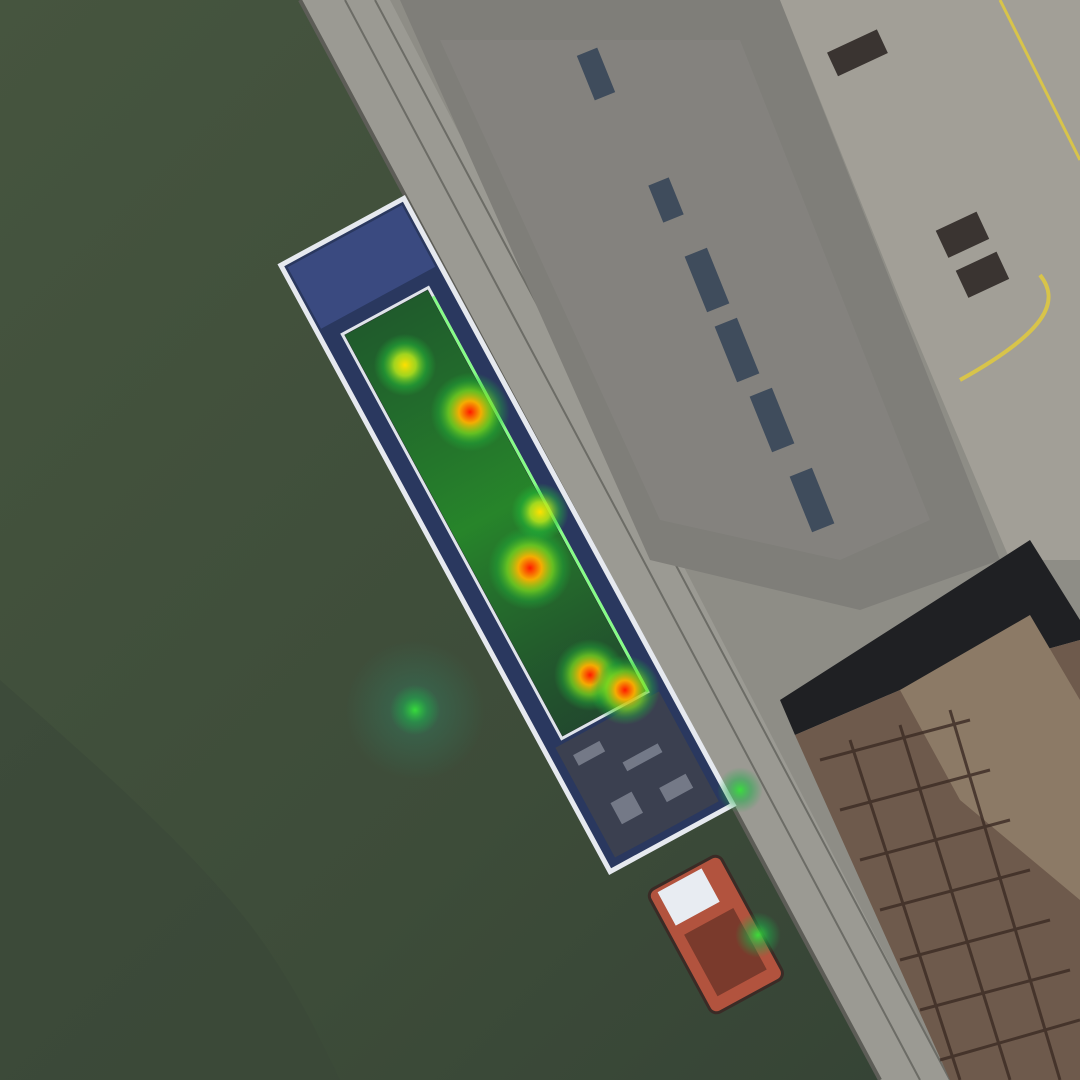 The width and height of the screenshot is (1080, 1080). I want to click on parked-trailers, so click(918, 163).